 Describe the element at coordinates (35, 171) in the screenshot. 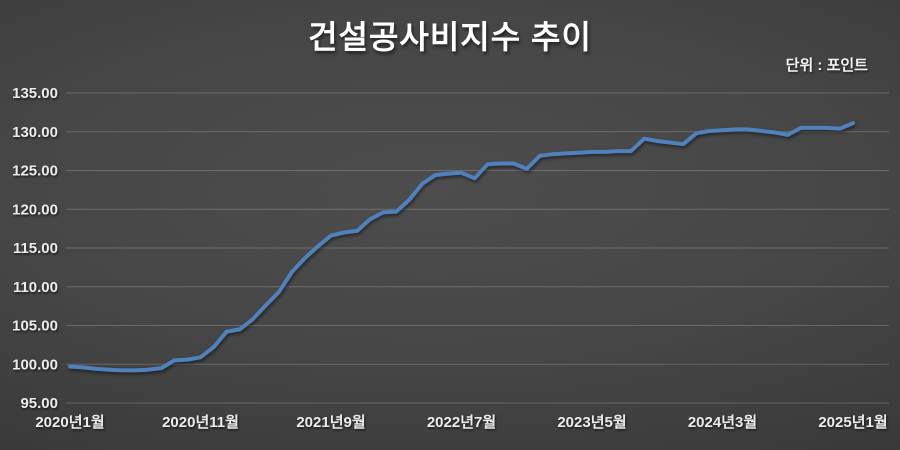

I see `y-axis-tick-label: 125.00` at that location.